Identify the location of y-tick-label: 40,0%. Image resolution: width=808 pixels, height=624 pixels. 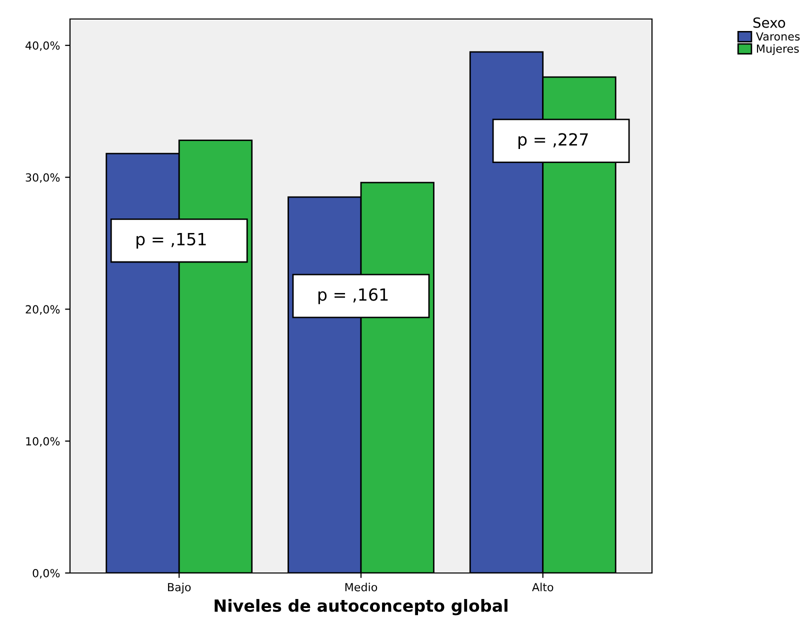
(43, 46).